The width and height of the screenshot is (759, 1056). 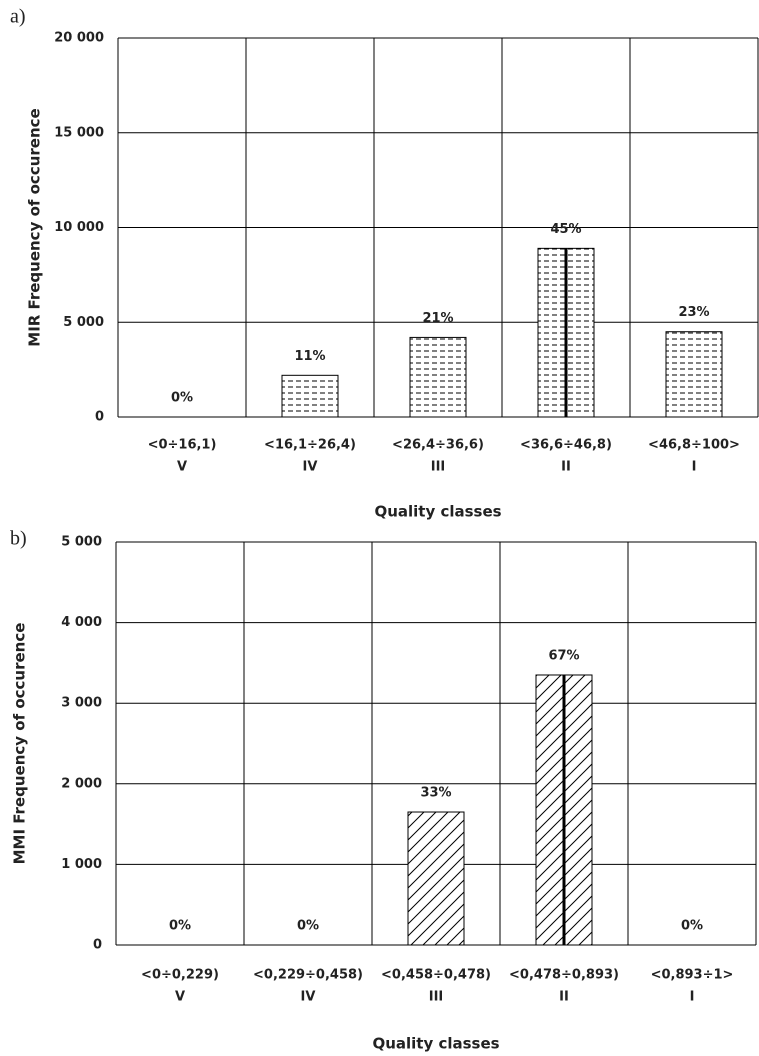 I want to click on y-tick-label: 3 000, so click(x=81, y=703).